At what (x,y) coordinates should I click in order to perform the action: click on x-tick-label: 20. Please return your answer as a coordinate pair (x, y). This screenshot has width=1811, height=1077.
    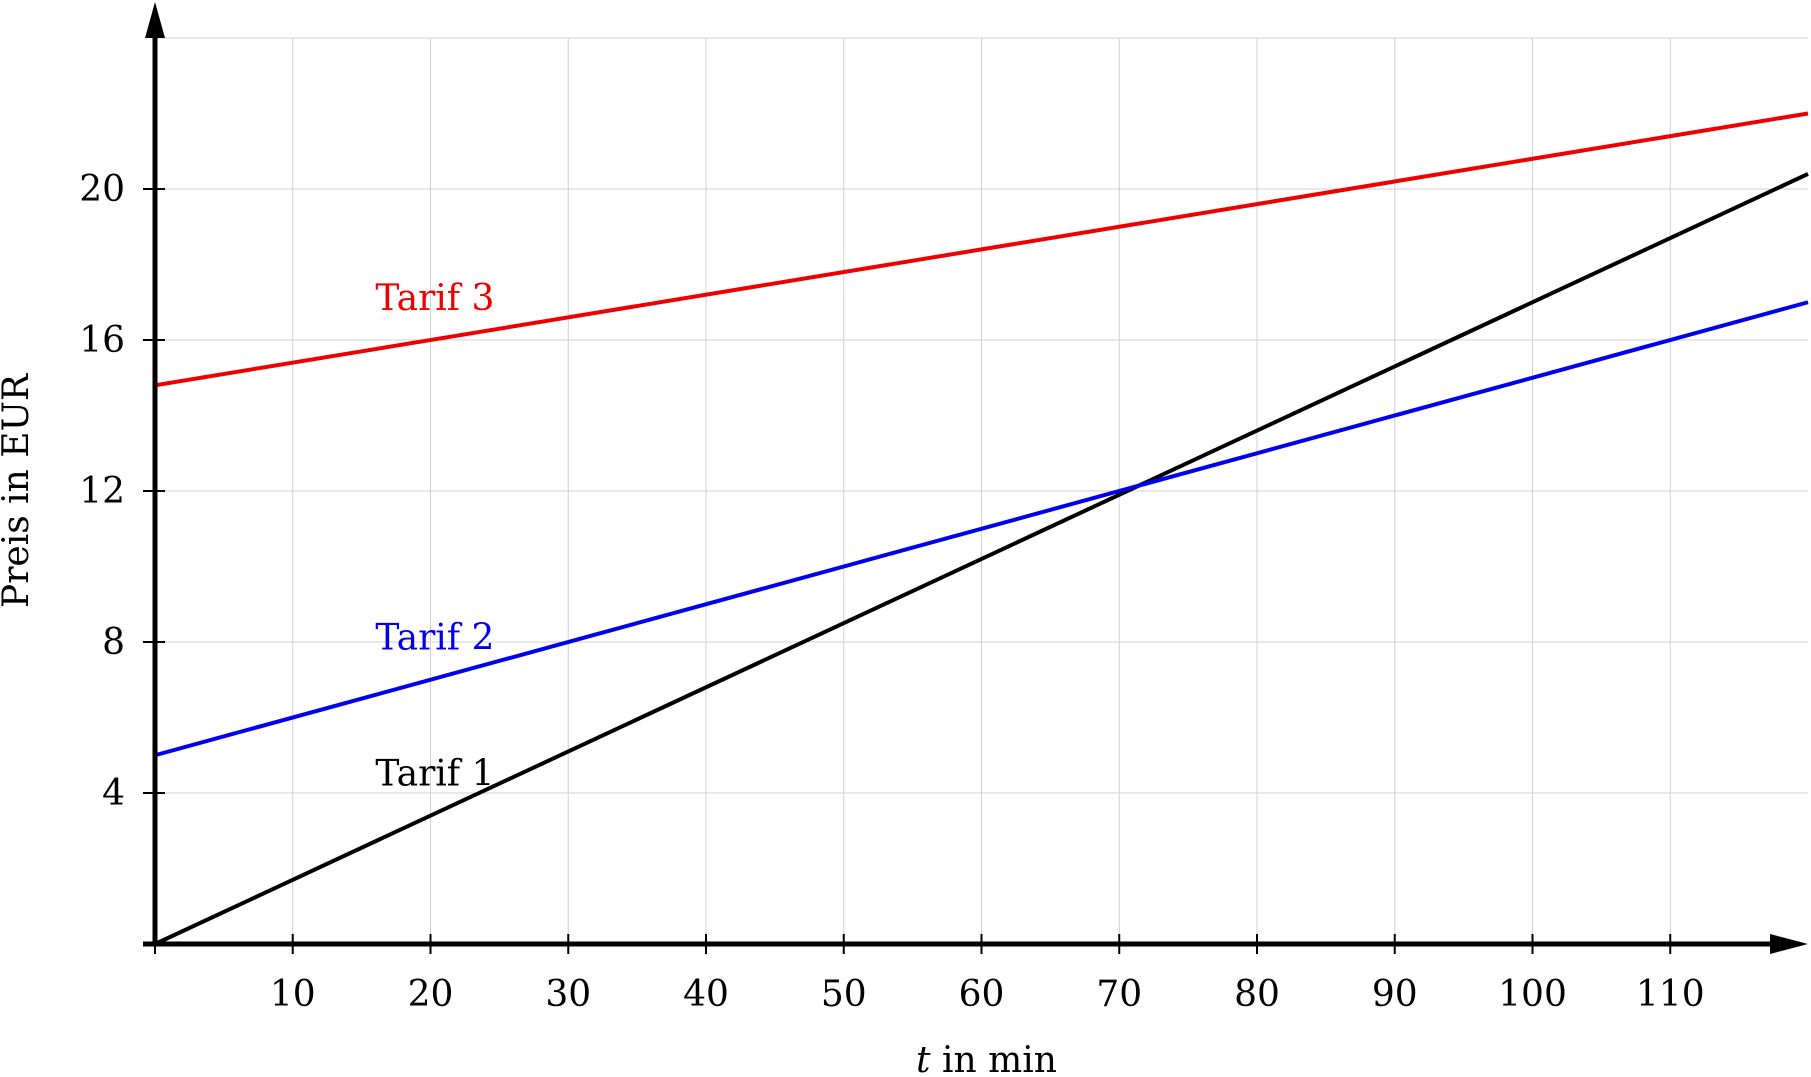
    Looking at the image, I should click on (431, 994).